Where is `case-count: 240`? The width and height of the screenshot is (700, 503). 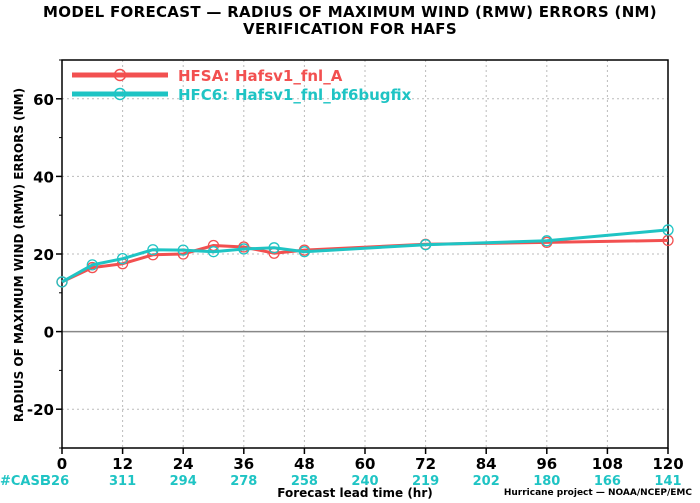 case-count: 240 is located at coordinates (364, 481).